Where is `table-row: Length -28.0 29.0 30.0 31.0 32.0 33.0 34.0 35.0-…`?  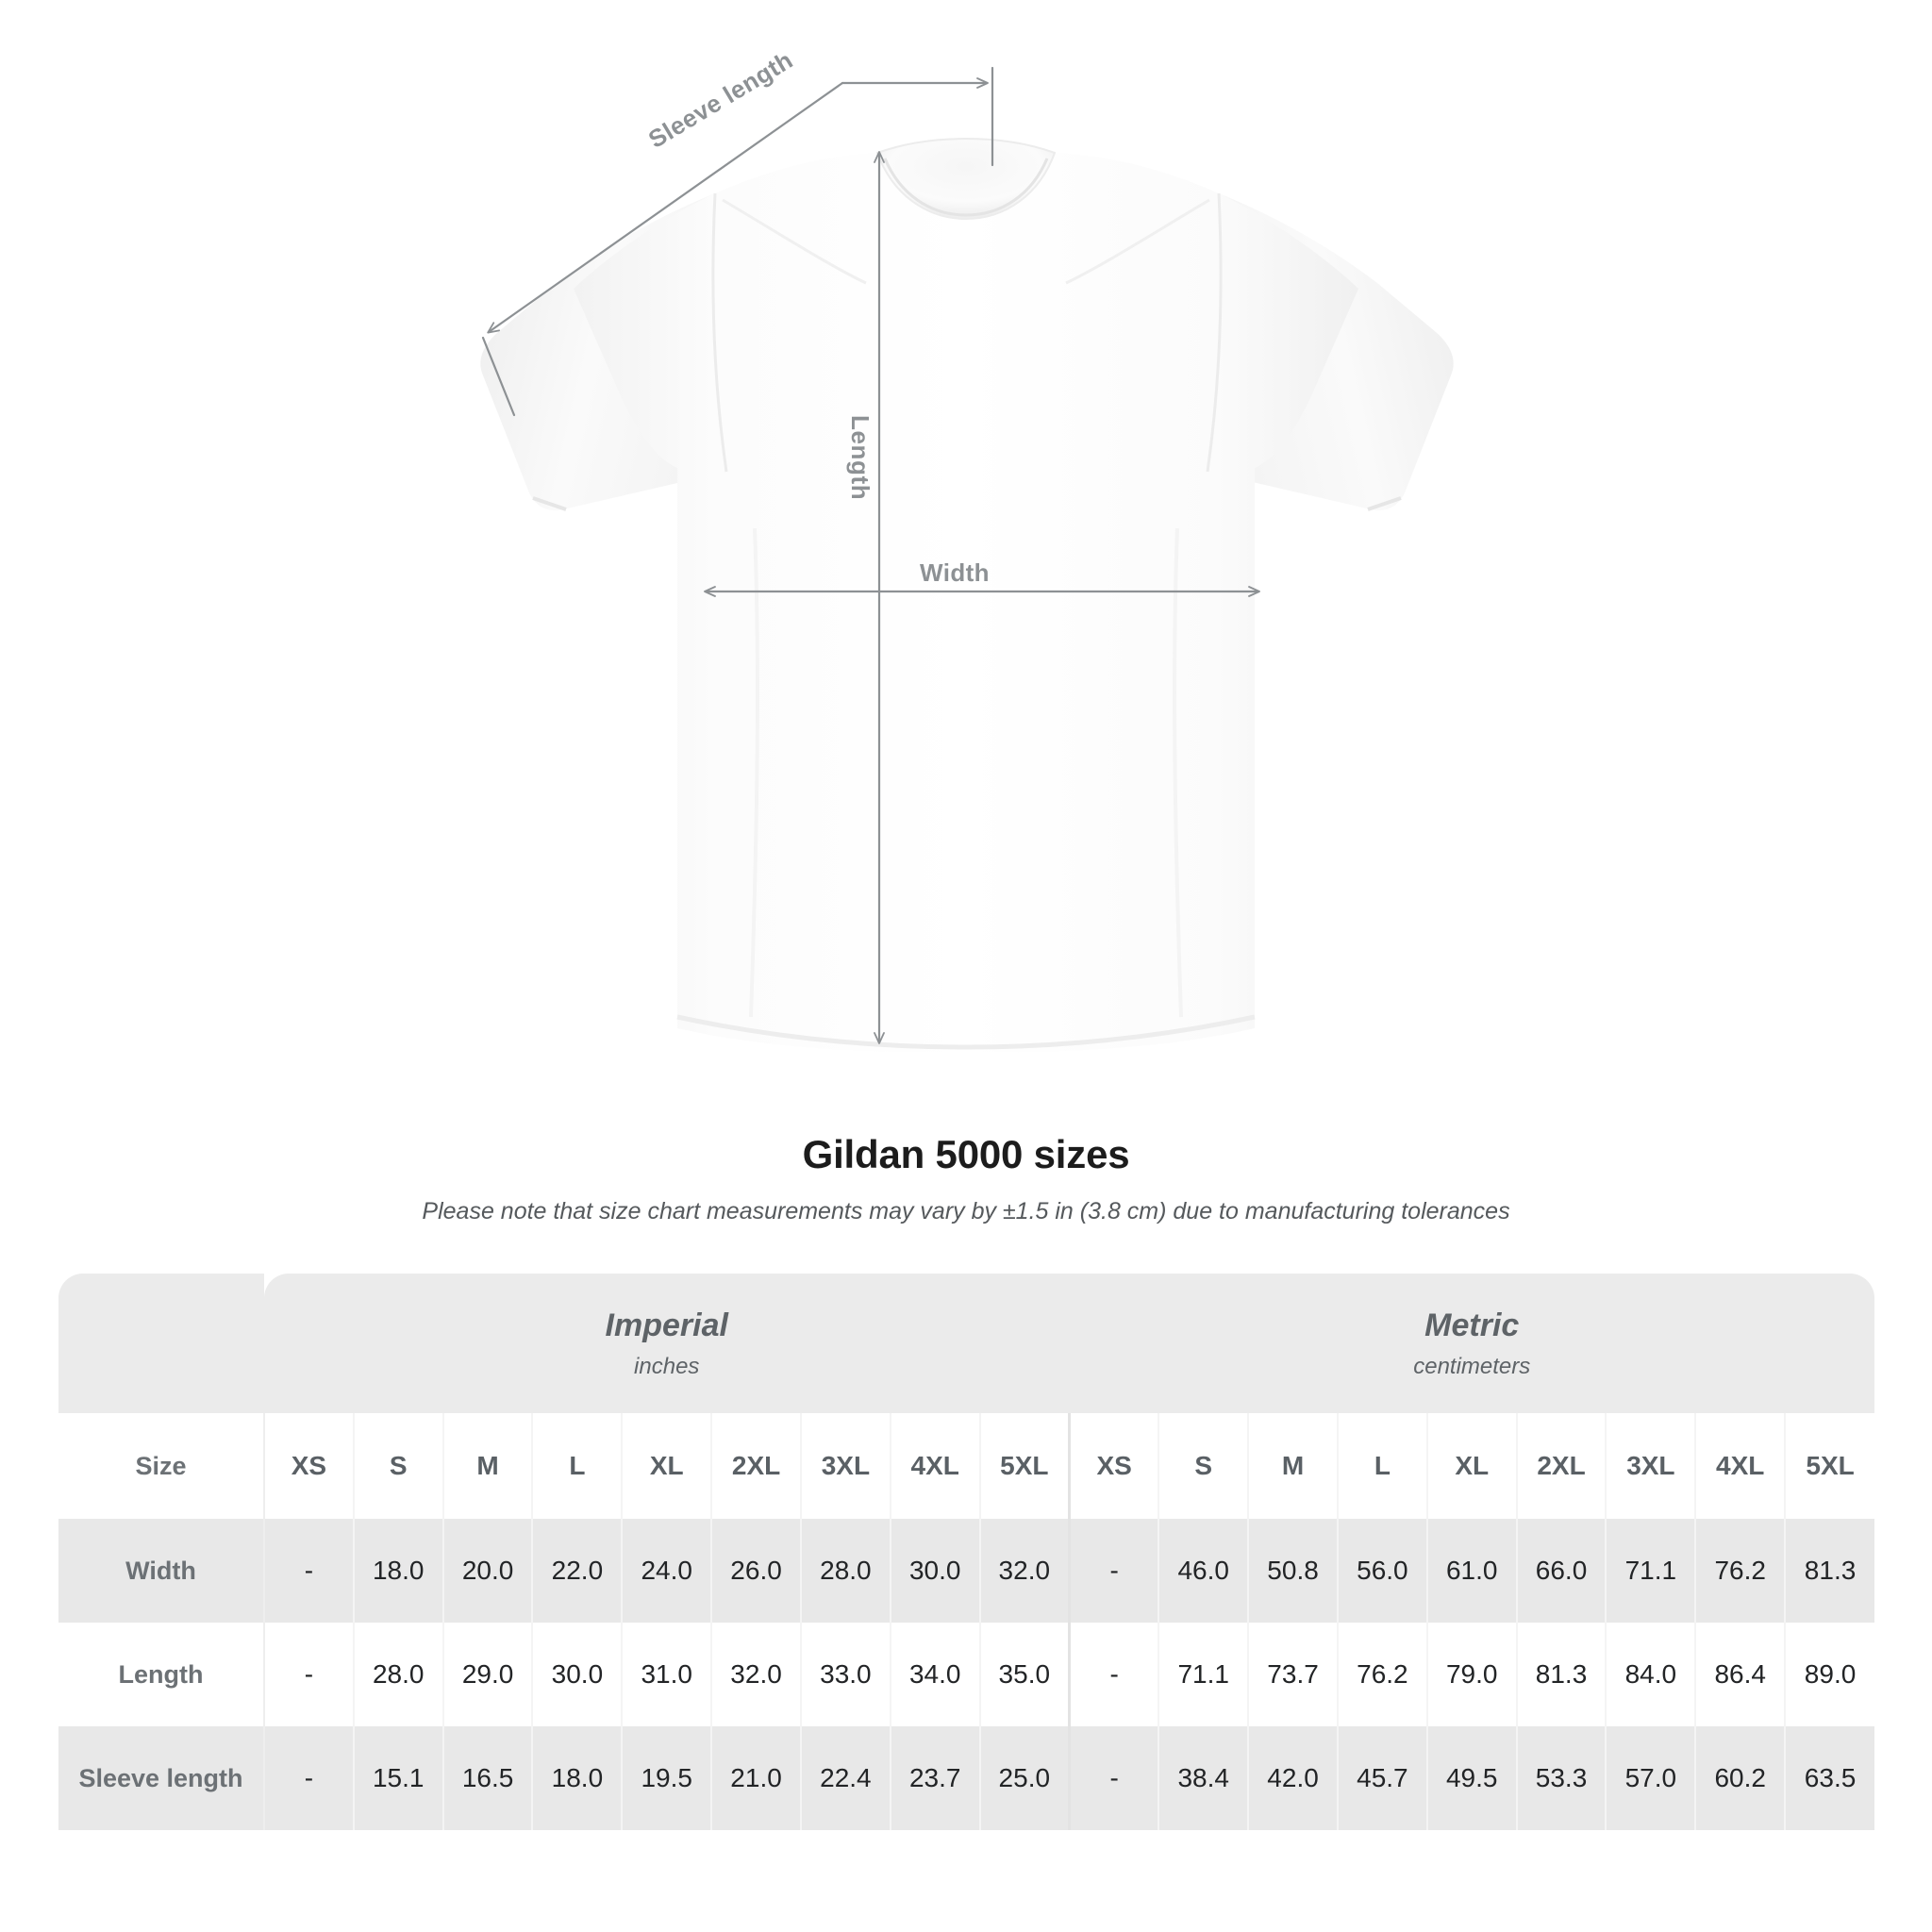 table-row: Length -28.0 29.0 30.0 31.0 32.0 33.0 34.0 35.0-… is located at coordinates (966, 1674).